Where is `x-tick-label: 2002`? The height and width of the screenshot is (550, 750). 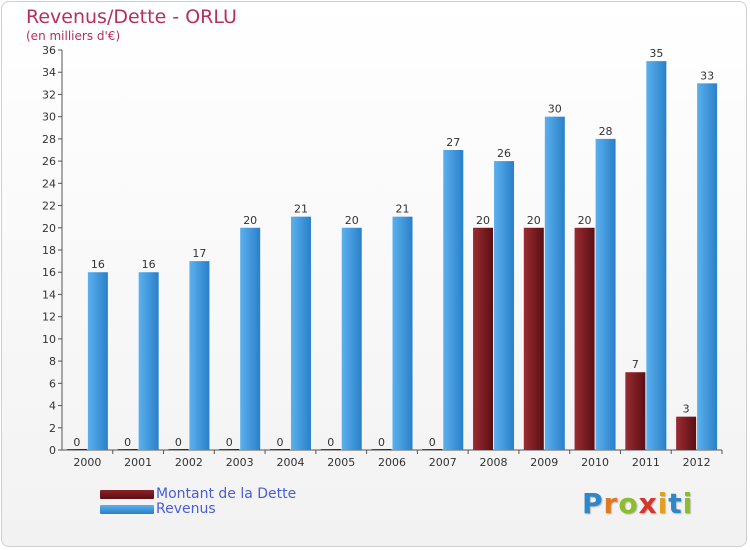
x-tick-label: 2002 is located at coordinates (189, 462).